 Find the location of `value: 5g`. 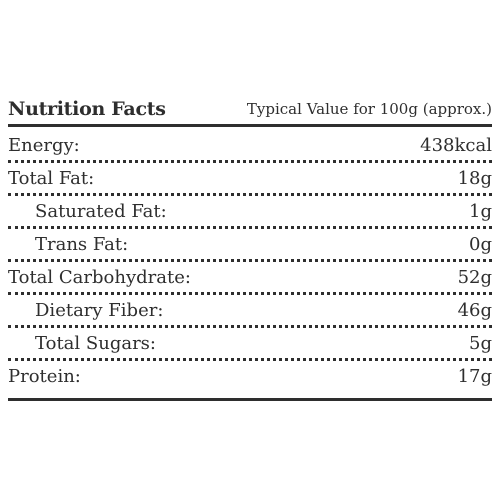

value: 5g is located at coordinates (480, 343).